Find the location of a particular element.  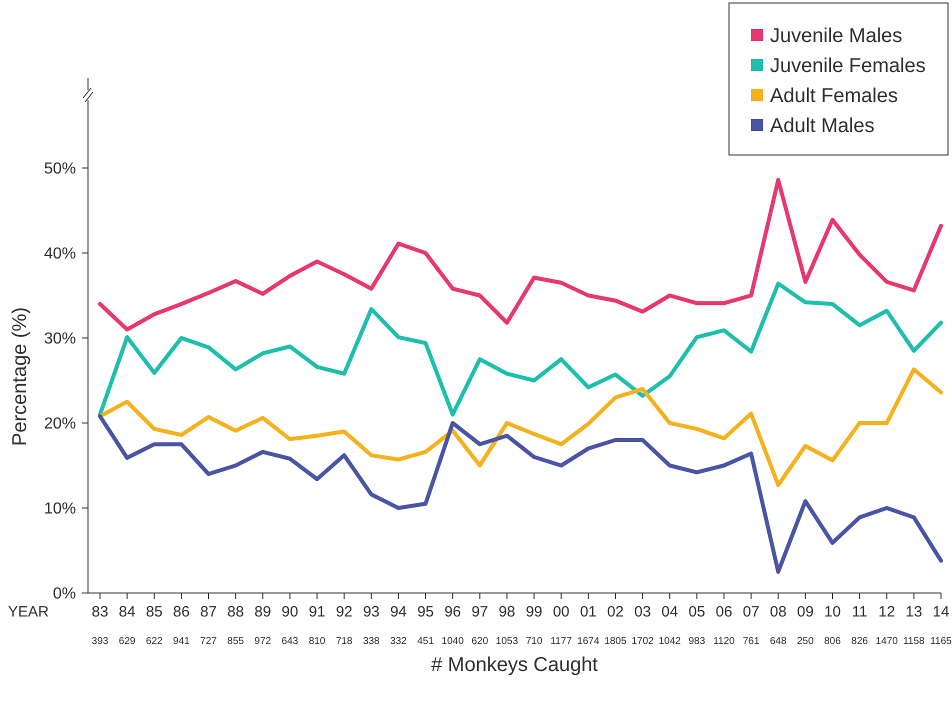

text: 451 is located at coordinates (425, 642).